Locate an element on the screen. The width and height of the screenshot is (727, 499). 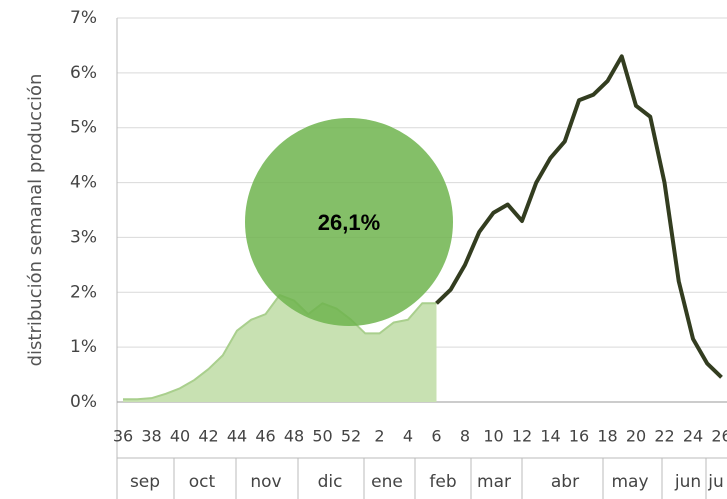
x-tick-label: 20 is located at coordinates (636, 436).